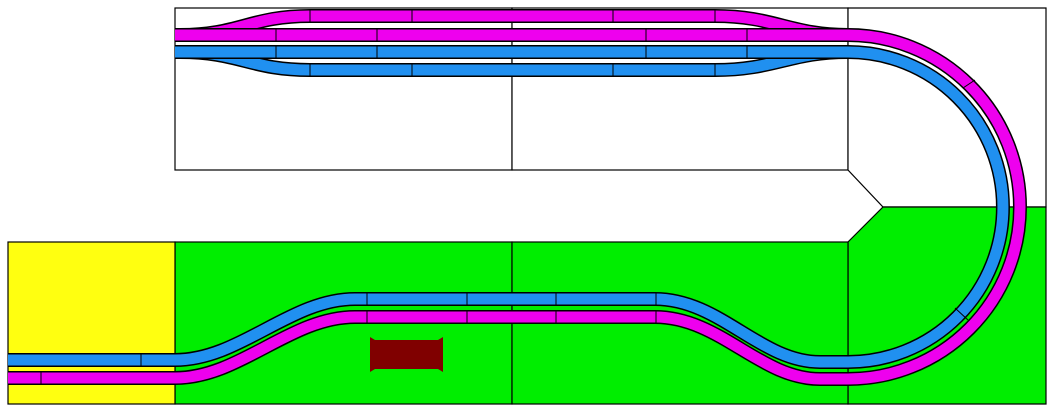 This screenshot has height=410, width=1050. I want to click on building, so click(406, 354).